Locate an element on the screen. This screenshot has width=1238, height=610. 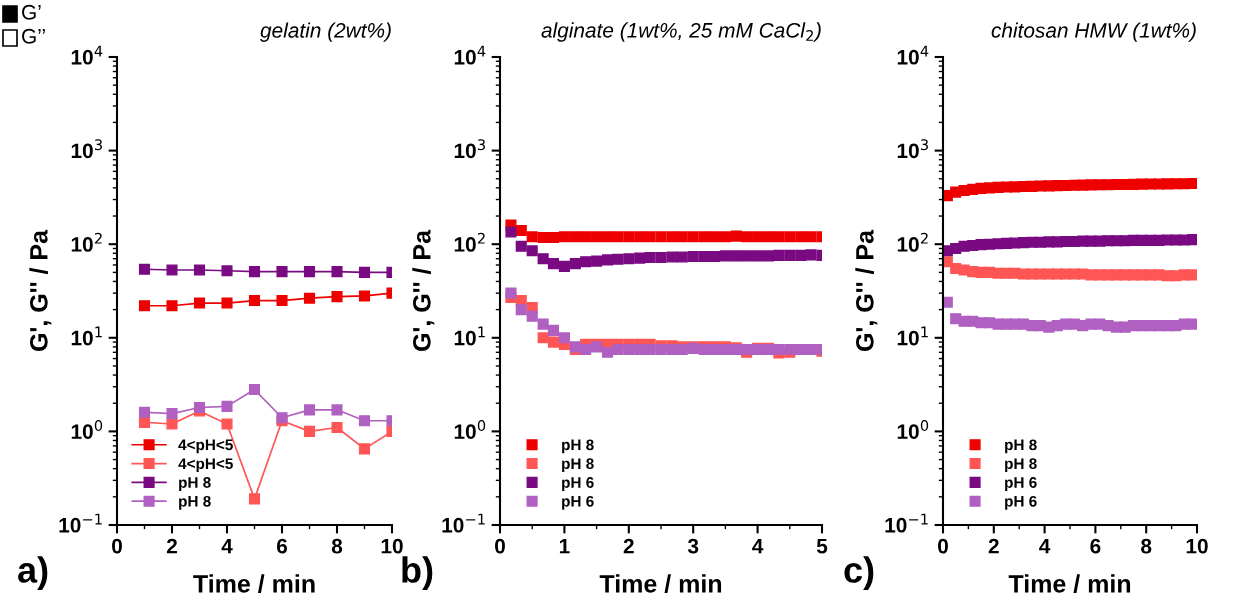
y-tick-label: 10$^{4}$ is located at coordinates (470, 55).